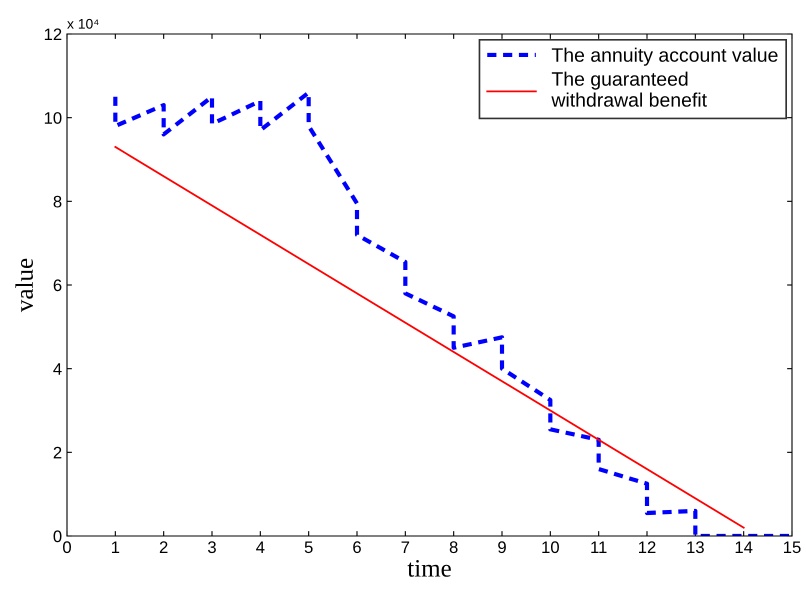  Describe the element at coordinates (53, 34) in the screenshot. I see `y-tick-label: 12` at that location.